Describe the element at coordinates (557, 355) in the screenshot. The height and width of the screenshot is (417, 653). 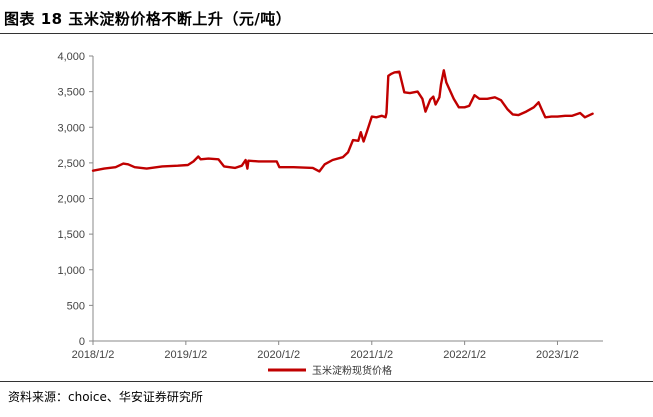
I see `x-tick-label: 2023/1/2` at that location.